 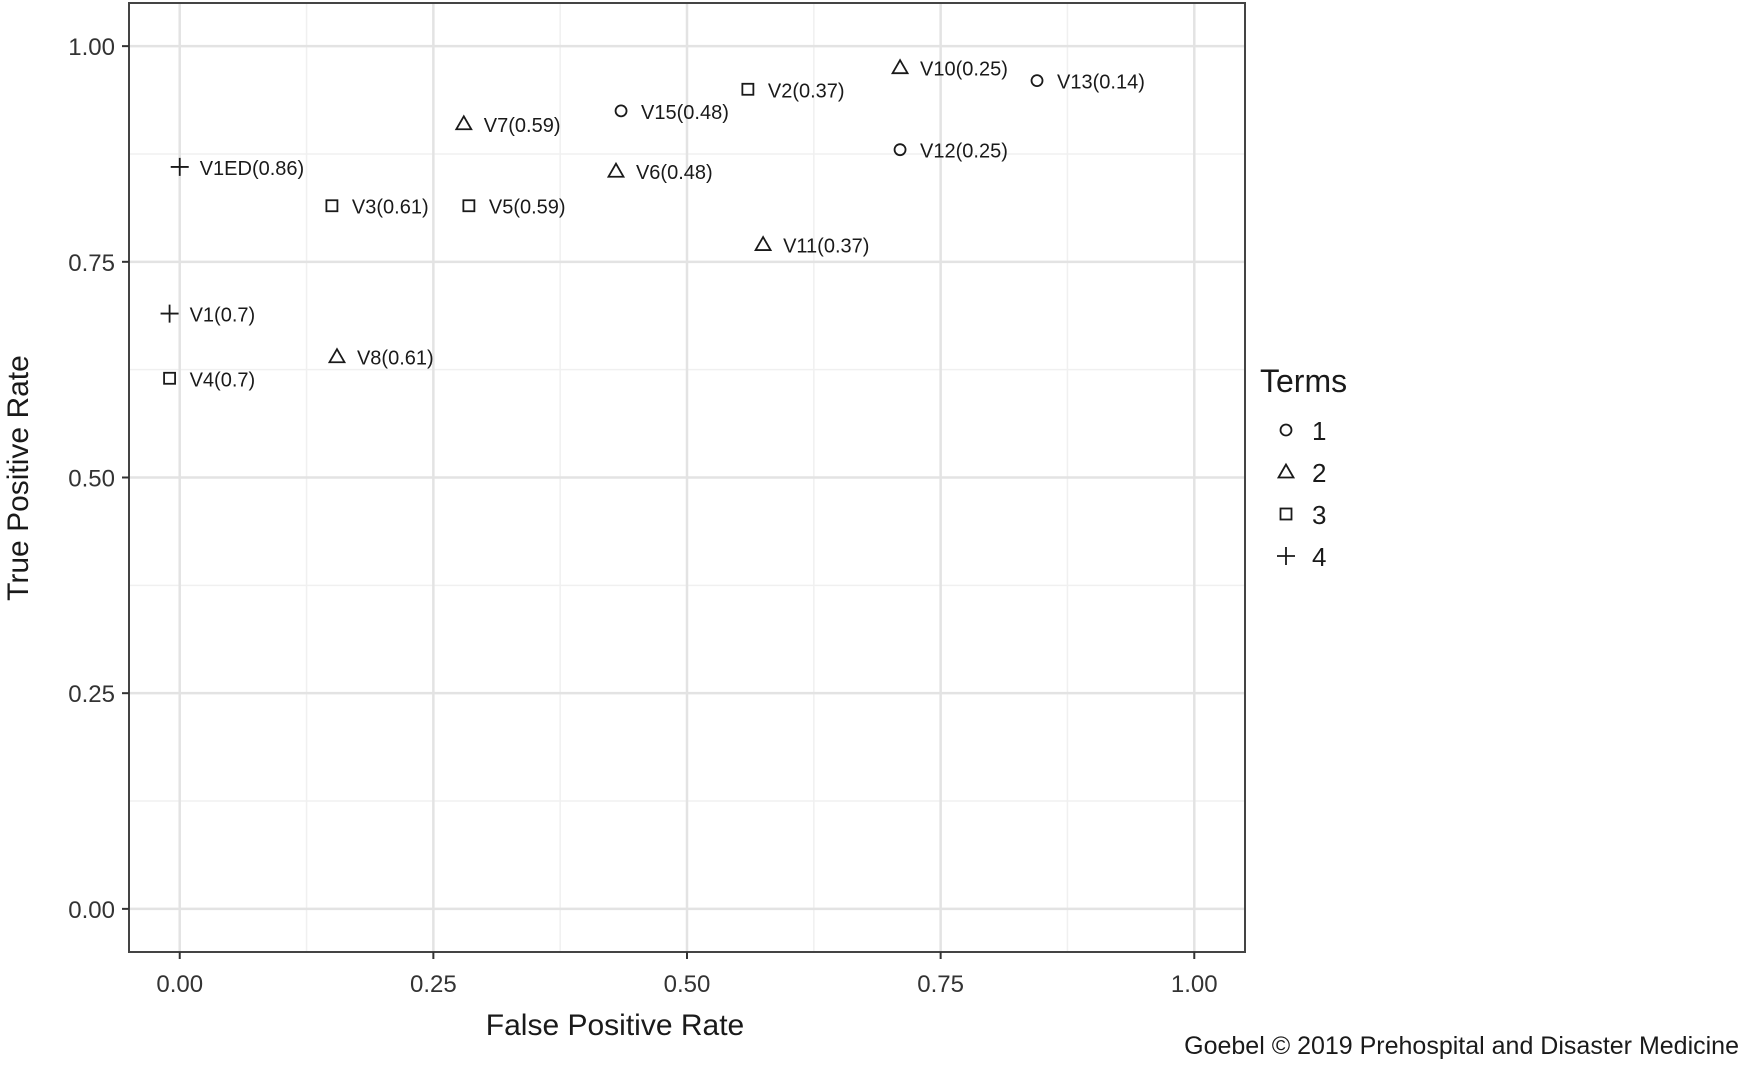 What do you see at coordinates (1286, 430) in the screenshot?
I see `legend-key-circle` at bounding box center [1286, 430].